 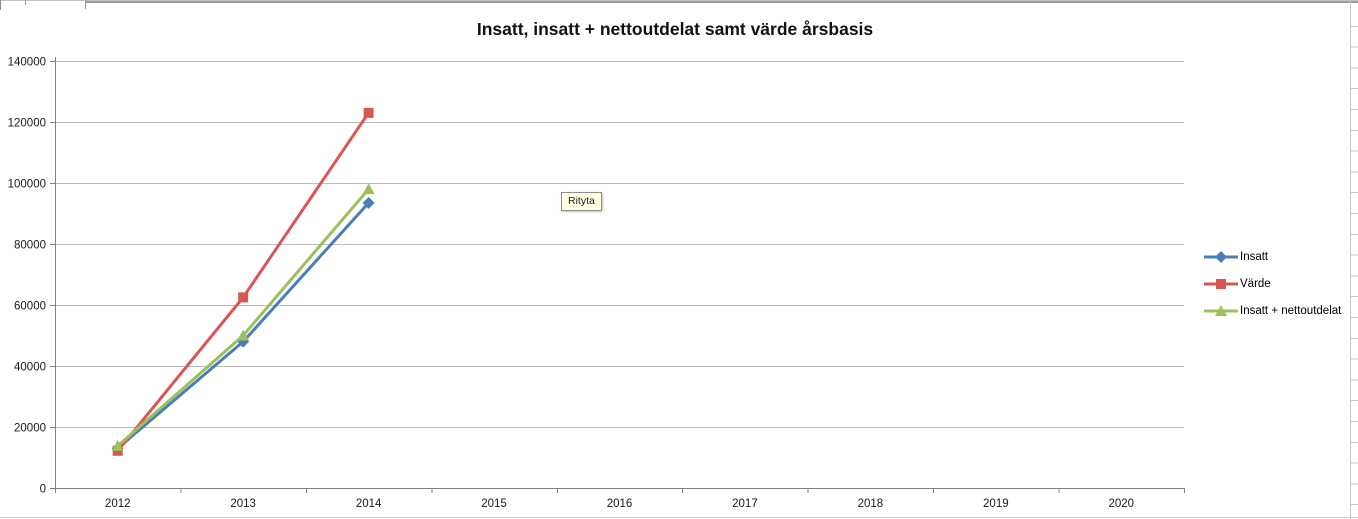 What do you see at coordinates (1221, 310) in the screenshot?
I see `legend-swatch-line-triangle-icon` at bounding box center [1221, 310].